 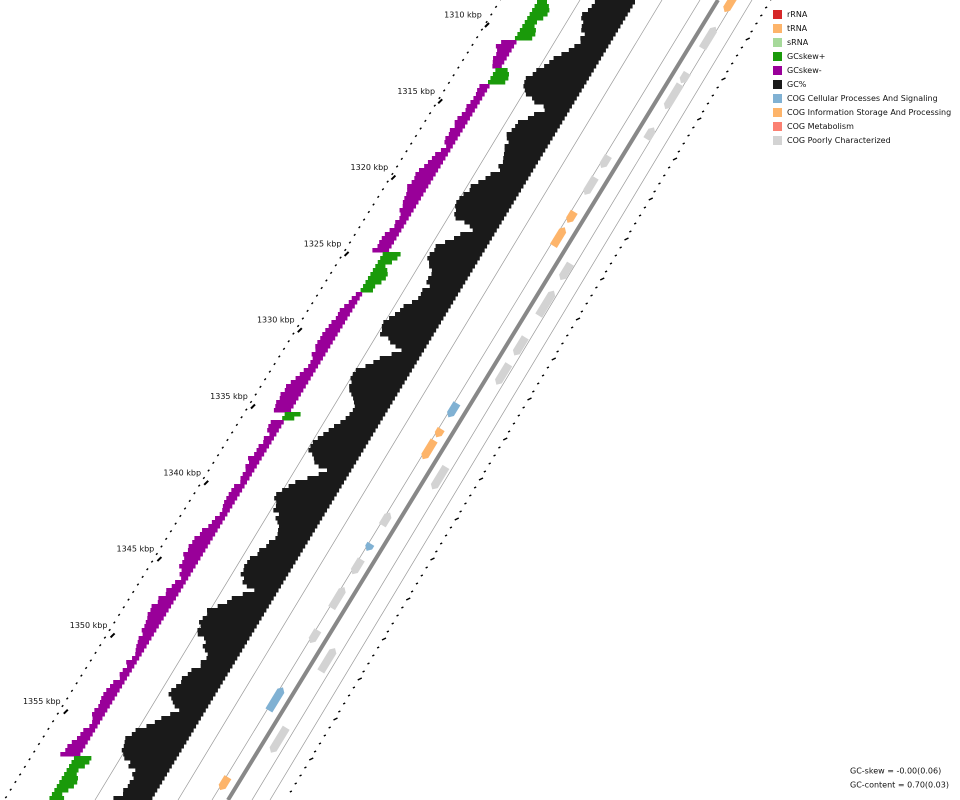 What do you see at coordinates (463, 15) in the screenshot?
I see `tick-label: 1310 kbp` at bounding box center [463, 15].